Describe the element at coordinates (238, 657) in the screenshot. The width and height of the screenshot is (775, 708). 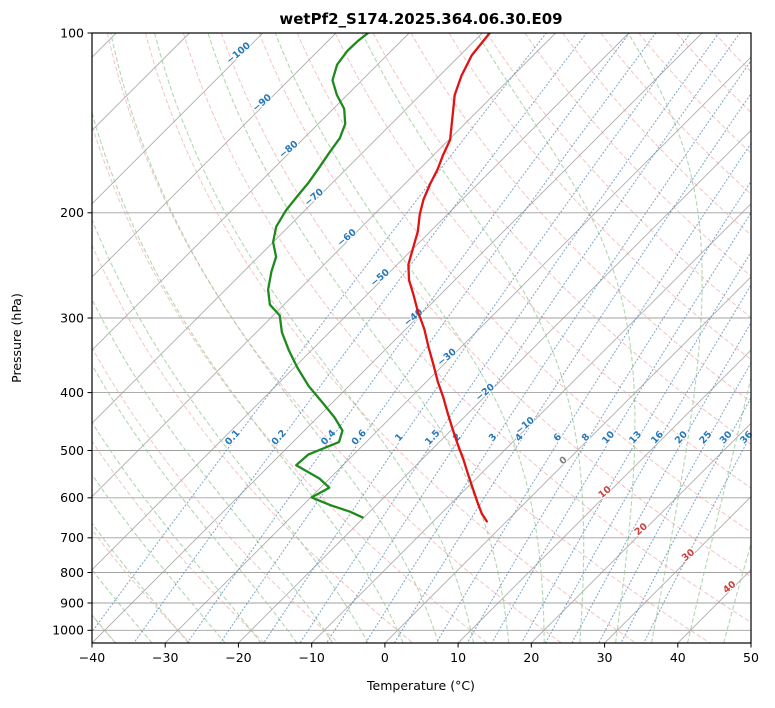
I see `x-tick-label: −20` at that location.